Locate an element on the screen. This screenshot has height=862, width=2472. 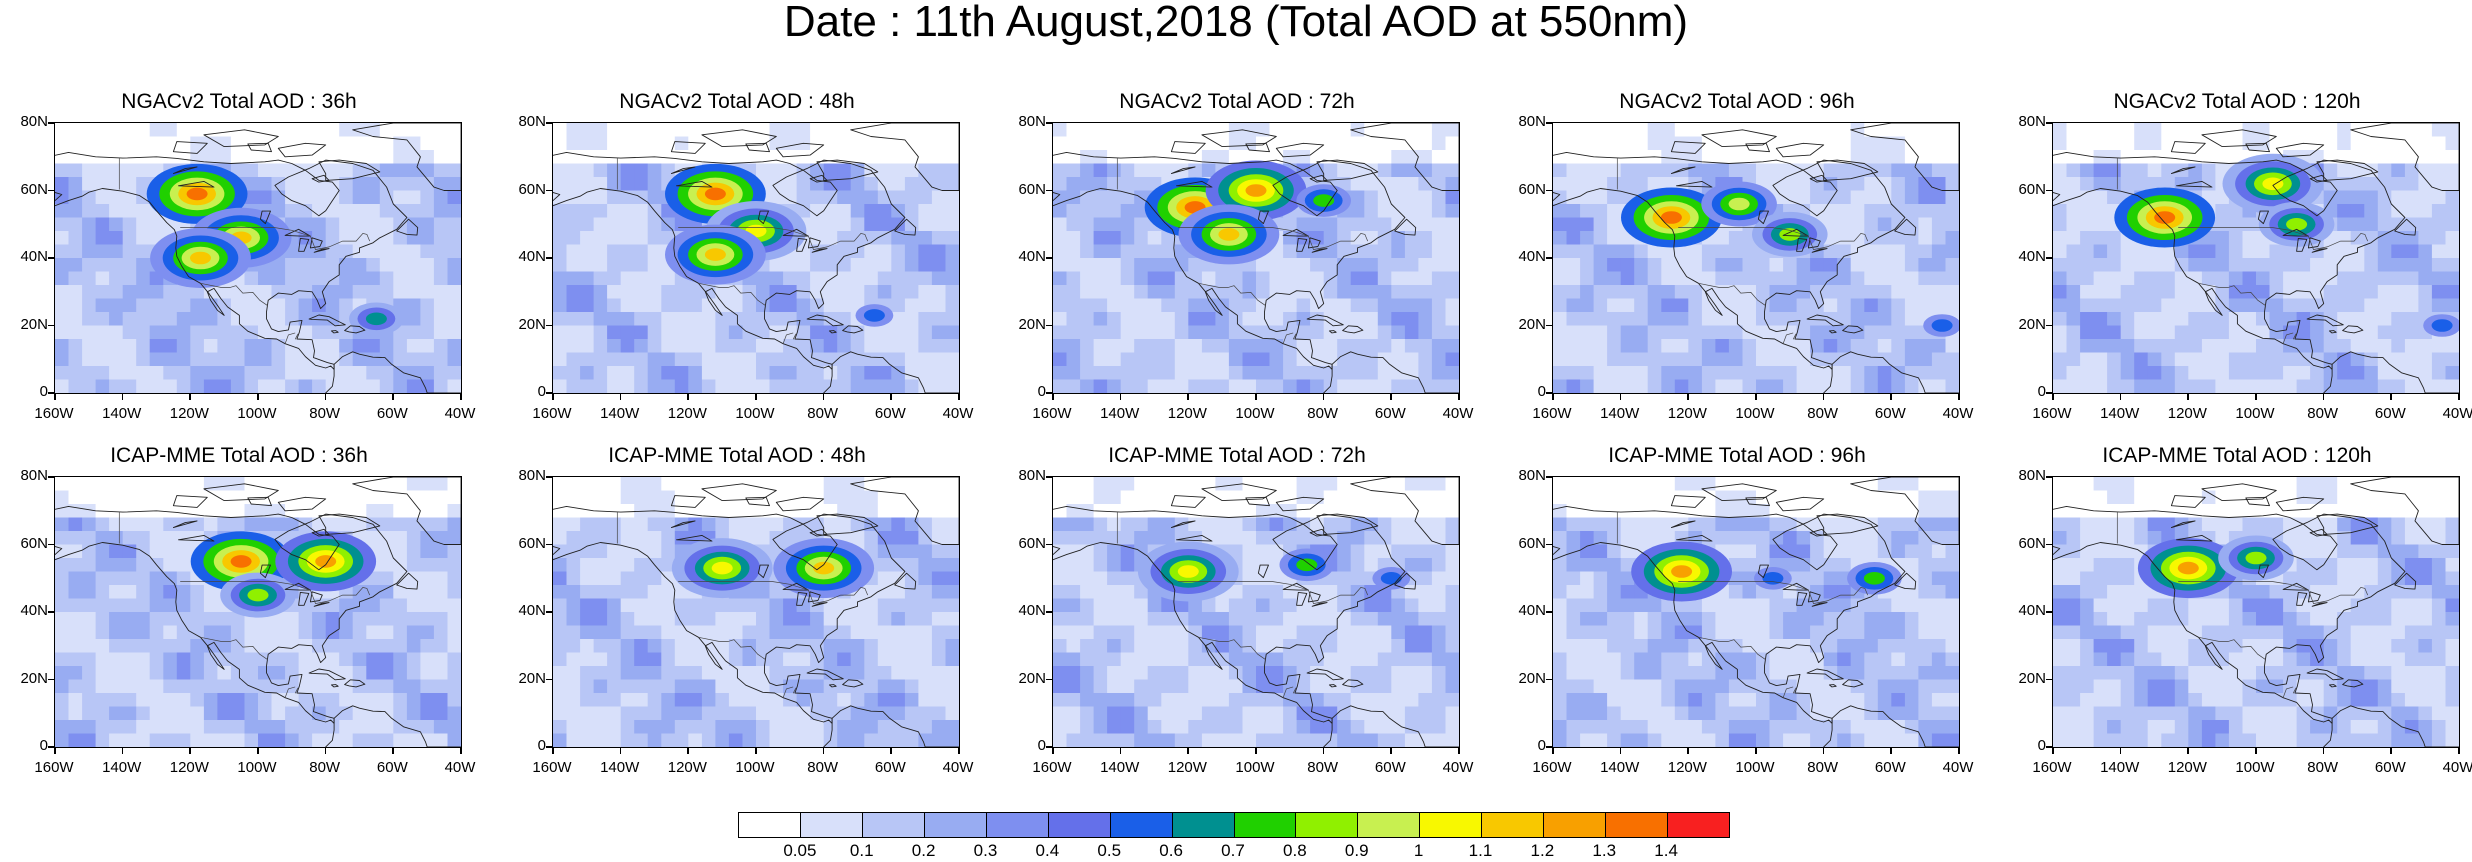
longitude-tick-label: 140W is located at coordinates (122, 413).